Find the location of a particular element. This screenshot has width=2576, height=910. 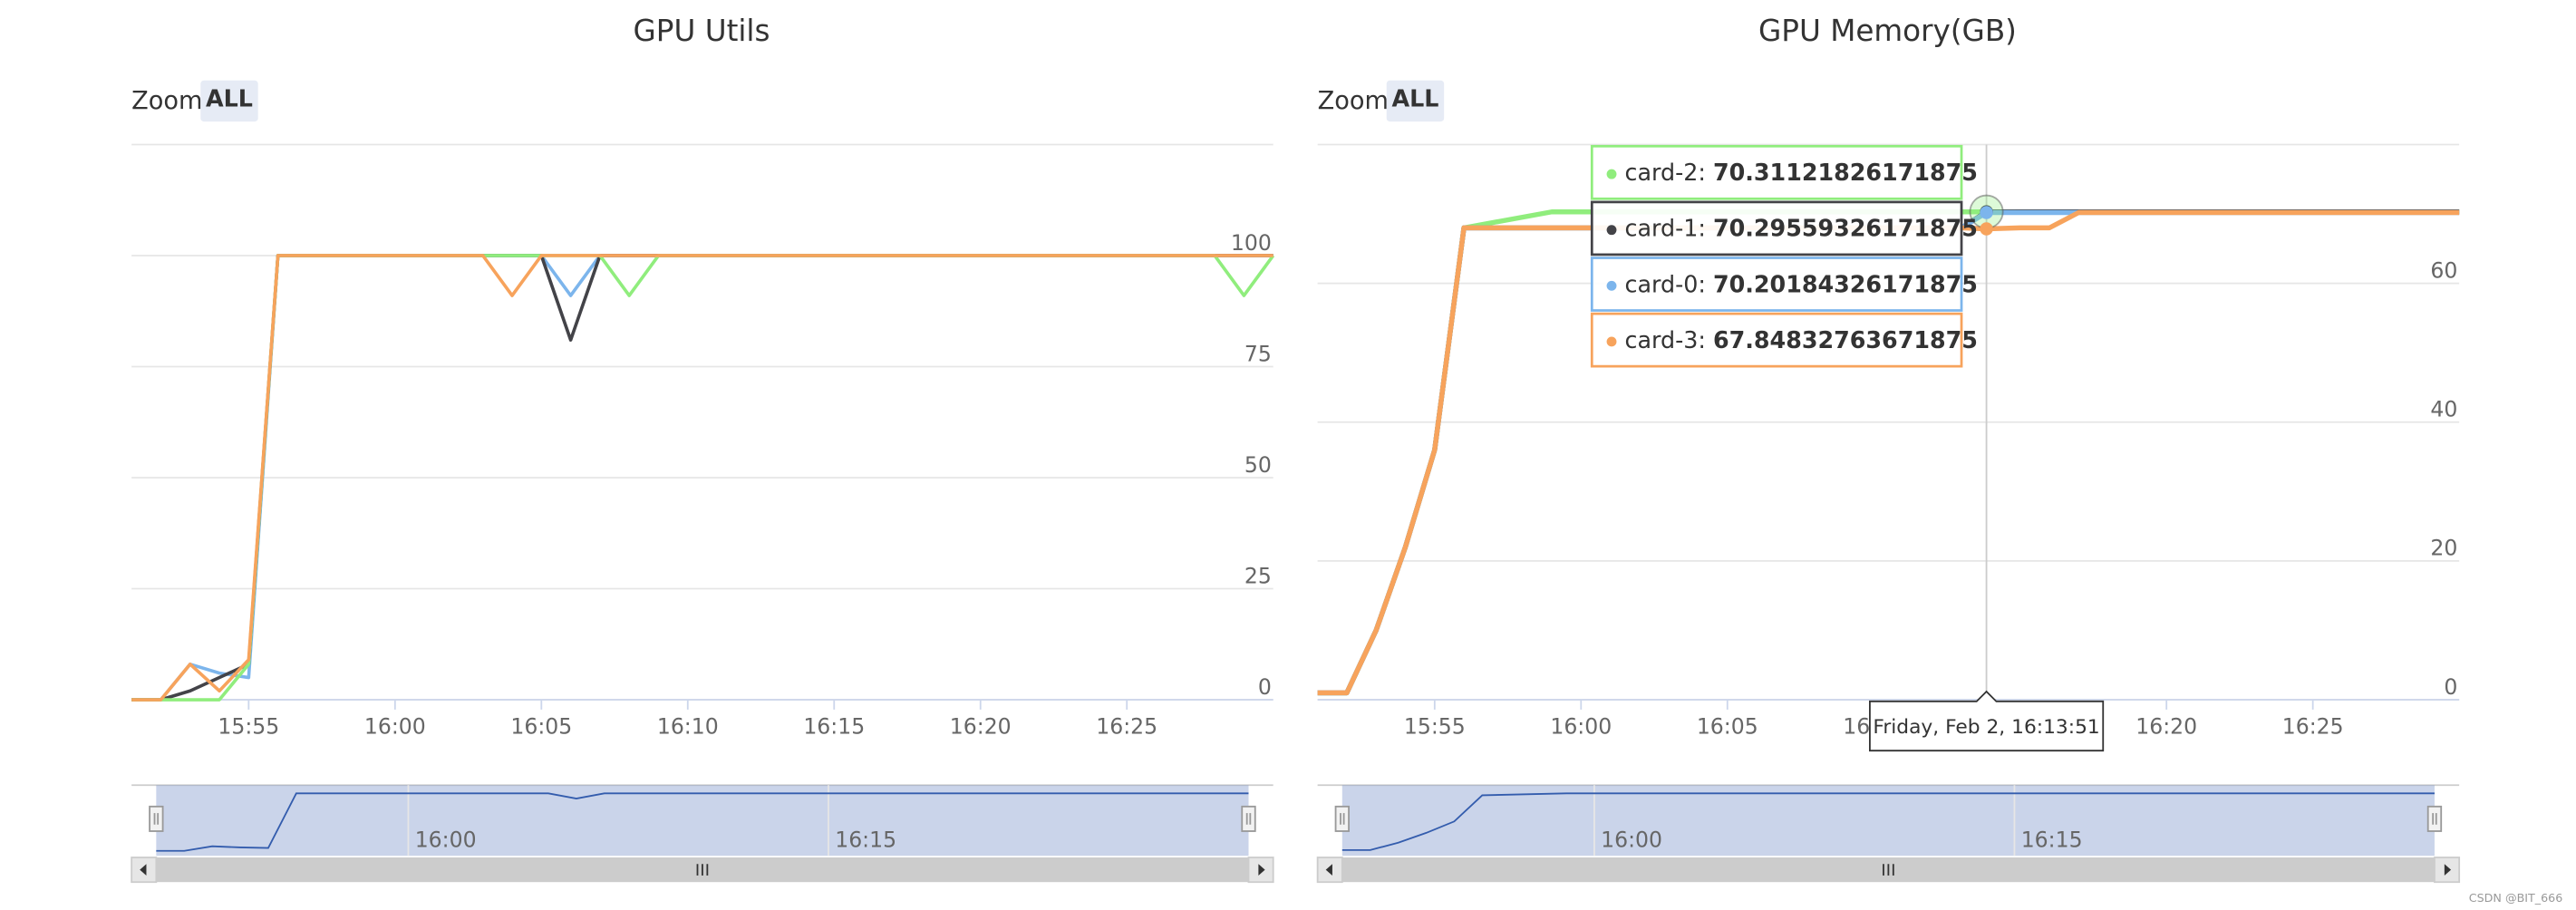

tooltip-series-name: card-1 is located at coordinates (1662, 229).